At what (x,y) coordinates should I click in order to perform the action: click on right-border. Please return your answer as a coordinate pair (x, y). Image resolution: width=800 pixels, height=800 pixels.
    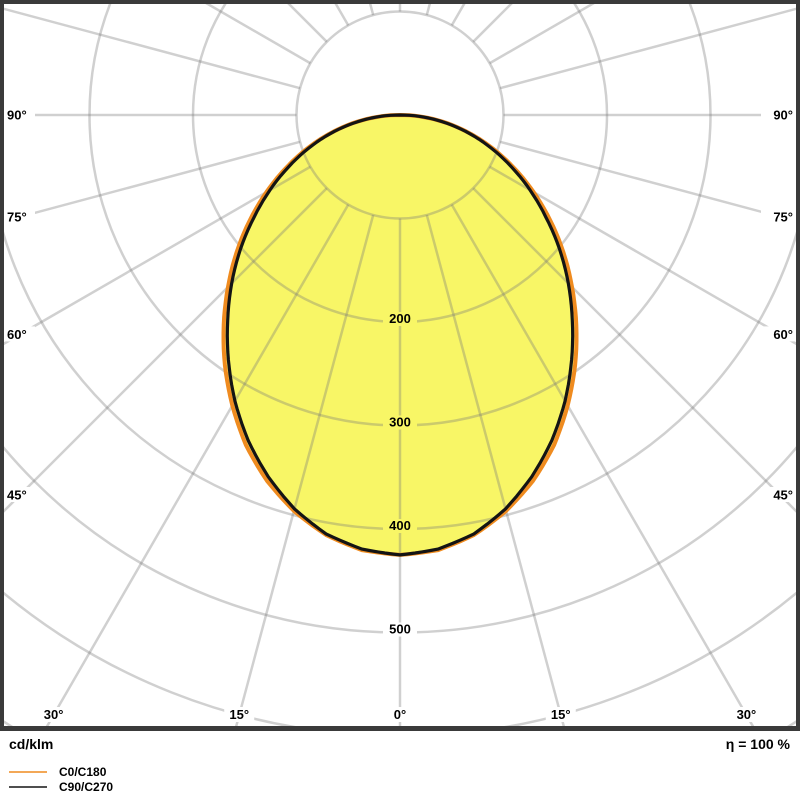
    Looking at the image, I should click on (798, 363).